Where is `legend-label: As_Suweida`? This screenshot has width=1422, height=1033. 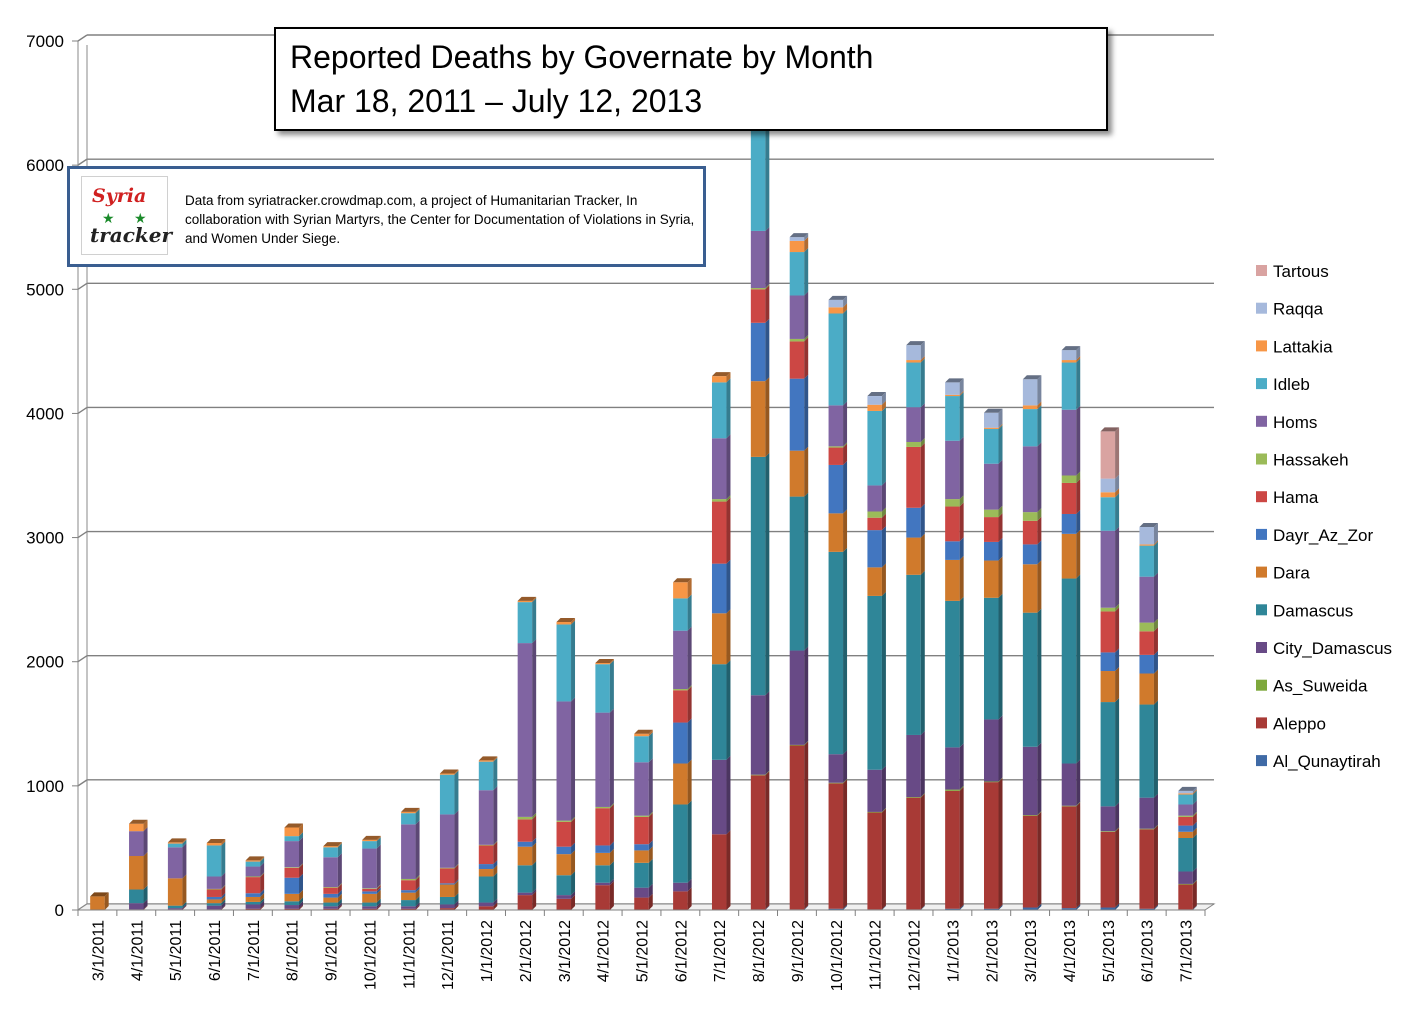 legend-label: As_Suweida is located at coordinates (1320, 686).